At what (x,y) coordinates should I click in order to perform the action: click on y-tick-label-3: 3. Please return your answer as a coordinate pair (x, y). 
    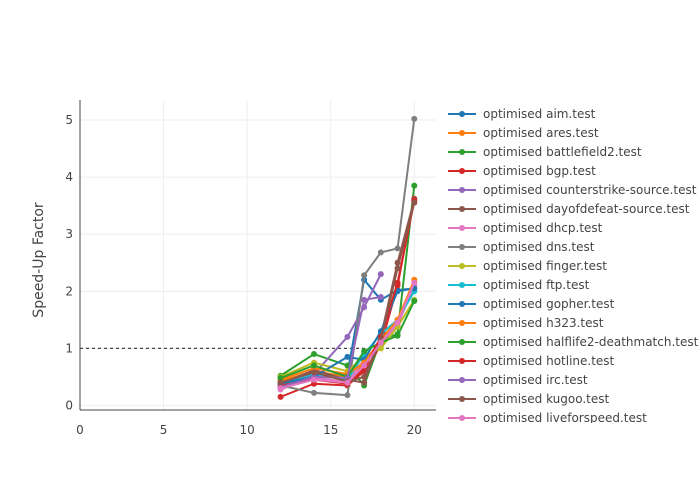
    Looking at the image, I should click on (69, 234).